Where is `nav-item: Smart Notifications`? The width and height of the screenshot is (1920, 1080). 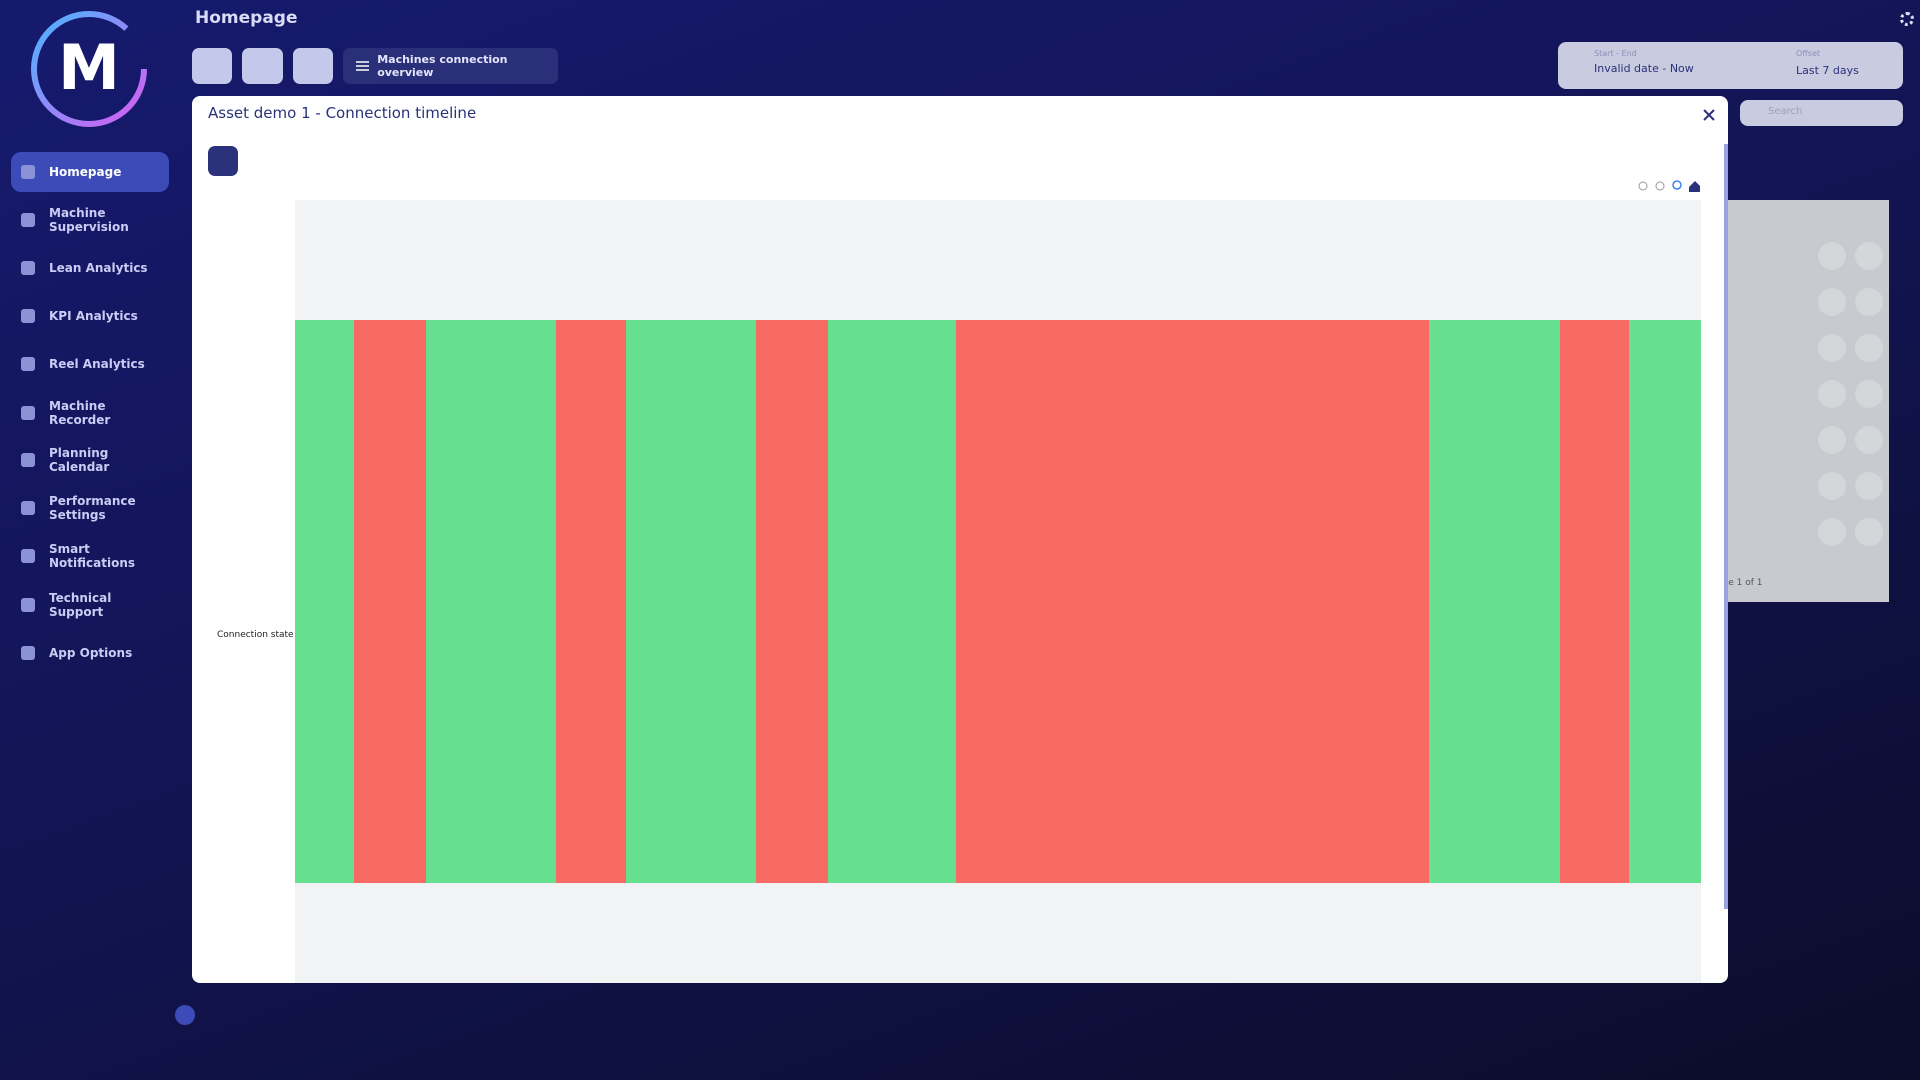
nav-item: Smart Notifications is located at coordinates (90, 556).